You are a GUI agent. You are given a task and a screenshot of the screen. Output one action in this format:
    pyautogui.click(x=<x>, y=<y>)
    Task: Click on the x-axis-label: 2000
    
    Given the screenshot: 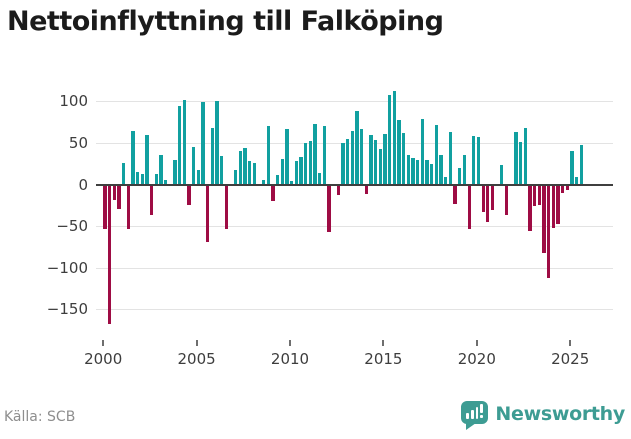 What is the action you would take?
    pyautogui.click(x=103, y=359)
    